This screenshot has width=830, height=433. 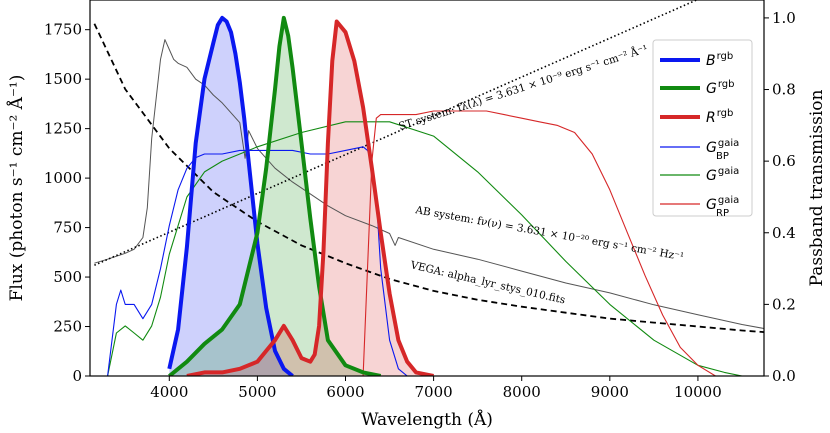 What do you see at coordinates (784, 18) in the screenshot?
I see `y-tick-label-right: 1.0` at bounding box center [784, 18].